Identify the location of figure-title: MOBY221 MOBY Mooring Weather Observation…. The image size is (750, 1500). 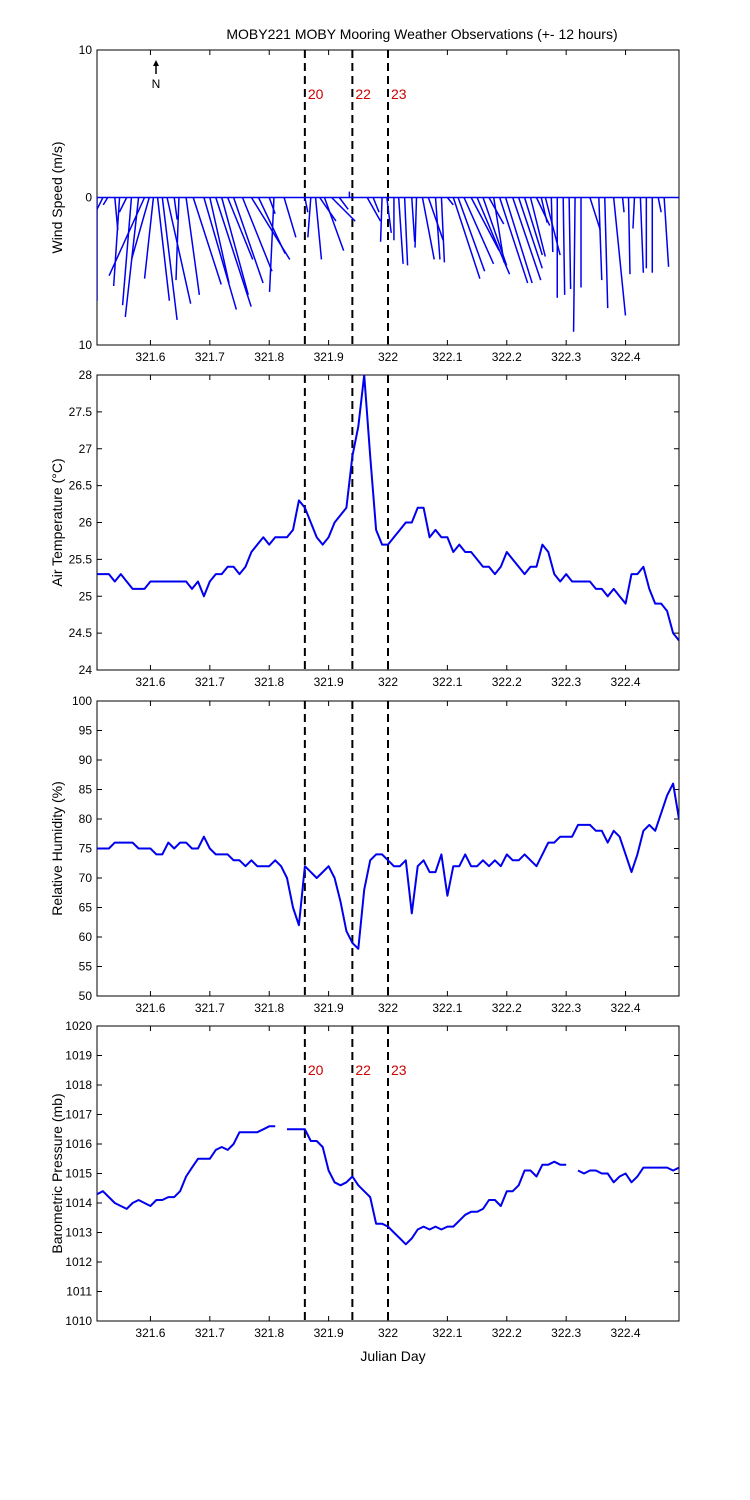
(421, 34).